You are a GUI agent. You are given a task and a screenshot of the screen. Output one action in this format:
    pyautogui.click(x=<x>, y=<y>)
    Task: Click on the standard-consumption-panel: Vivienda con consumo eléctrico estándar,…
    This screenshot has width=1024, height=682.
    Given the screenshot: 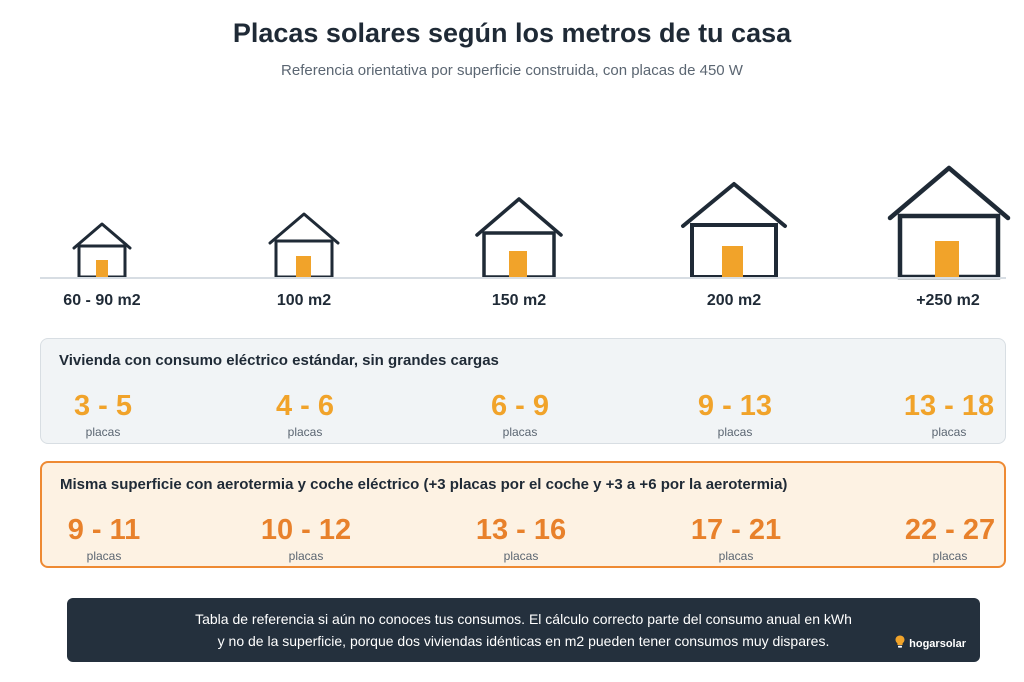 What is the action you would take?
    pyautogui.click(x=523, y=391)
    